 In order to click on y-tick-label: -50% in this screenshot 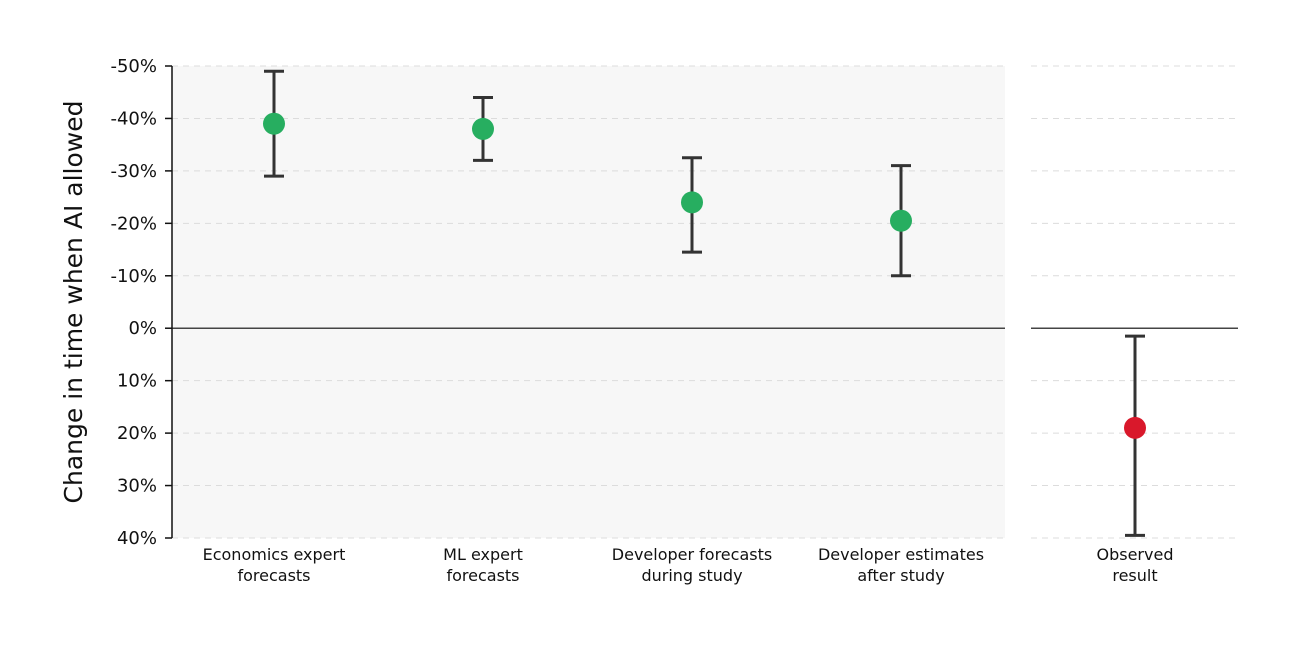, I will do `click(133, 66)`.